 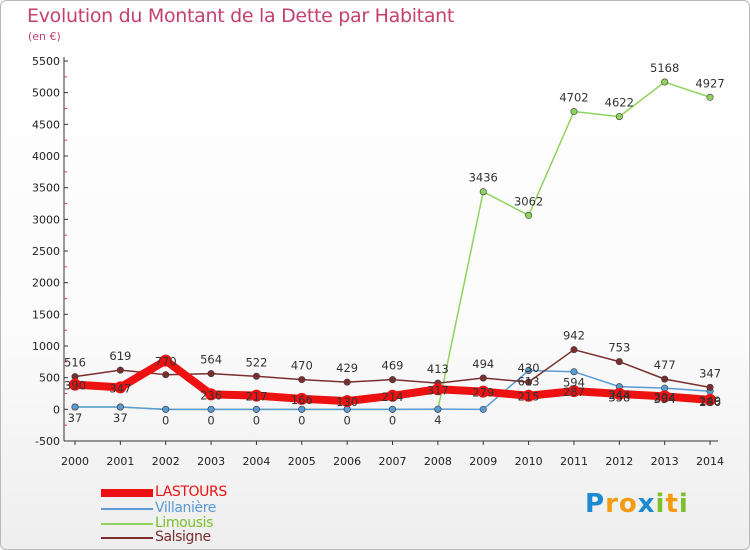 What do you see at coordinates (483, 364) in the screenshot?
I see `data-label-salsigne: 494` at bounding box center [483, 364].